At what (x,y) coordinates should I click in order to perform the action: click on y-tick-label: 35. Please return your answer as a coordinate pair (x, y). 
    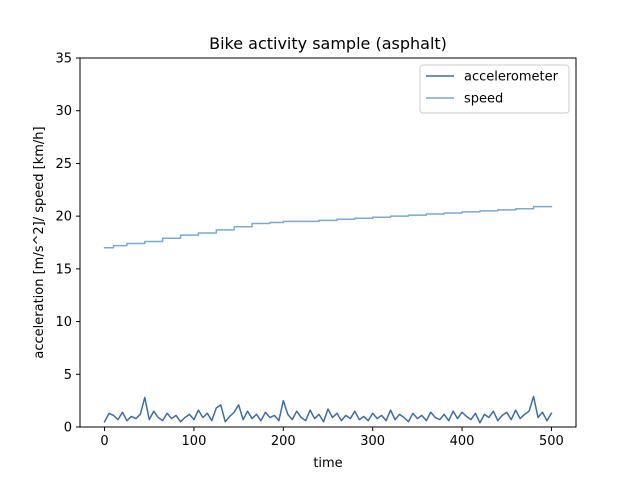
    Looking at the image, I should click on (63, 59).